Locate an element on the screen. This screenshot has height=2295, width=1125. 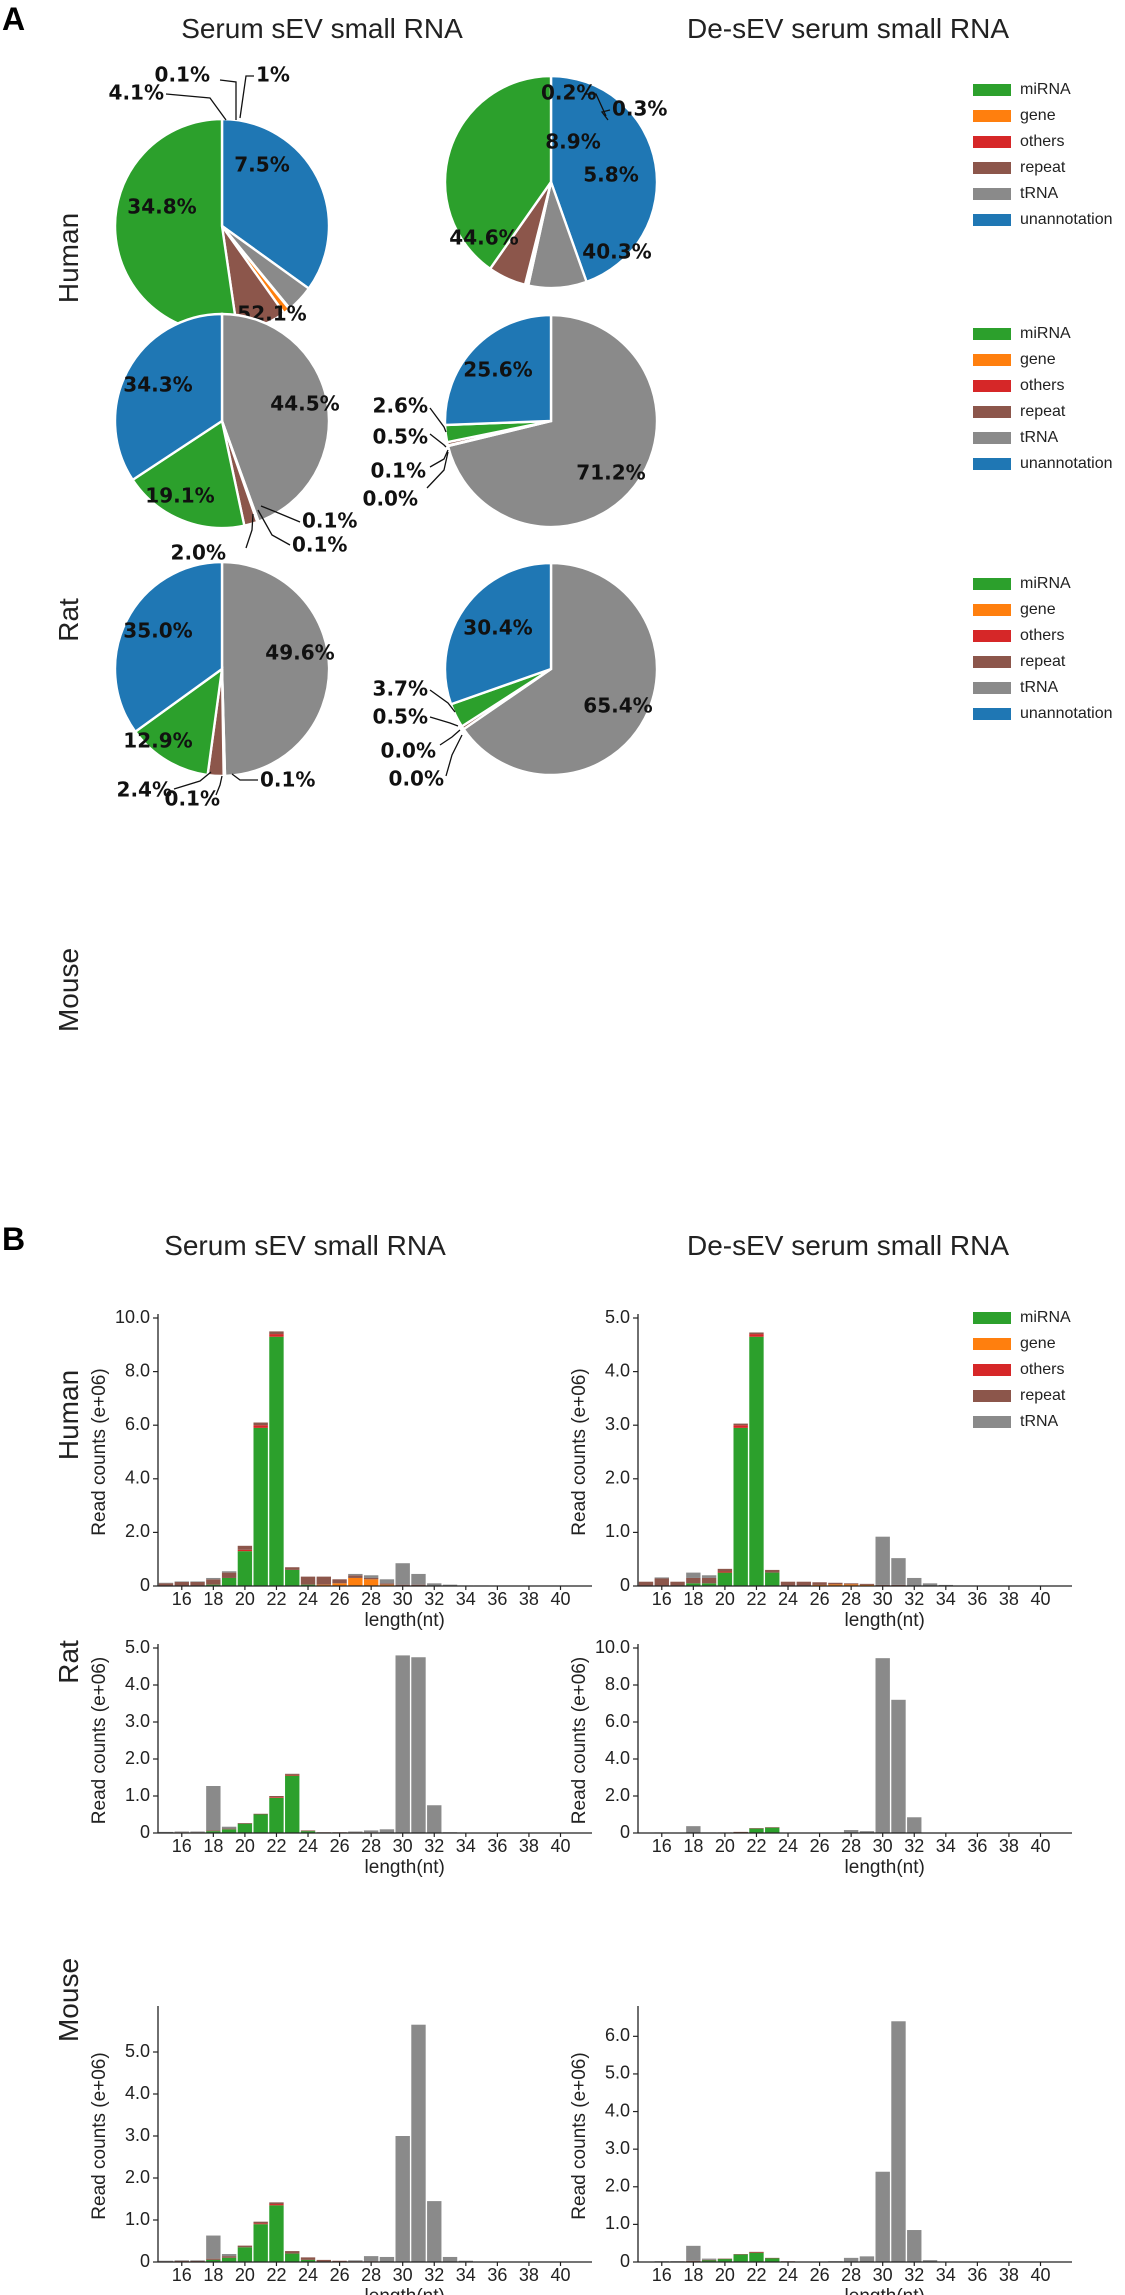
pie-label: 4.1% is located at coordinates (136, 93).